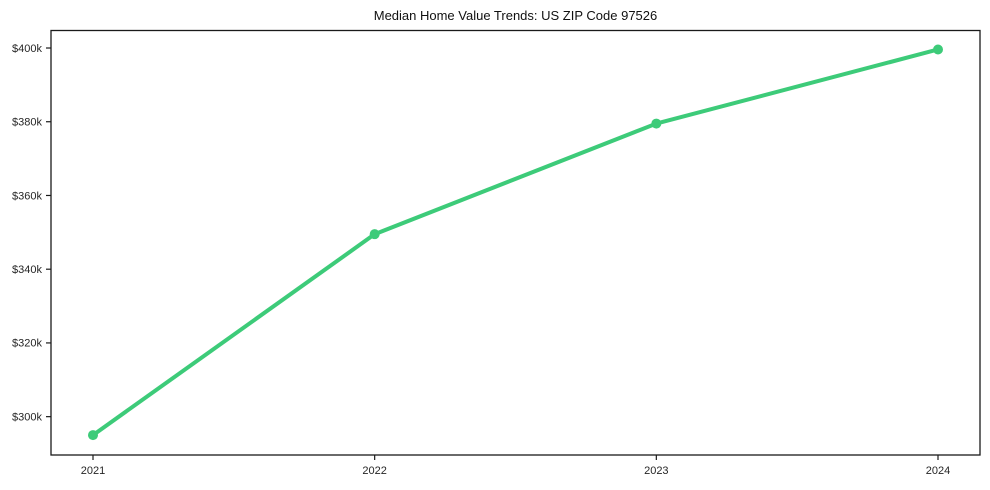 The height and width of the screenshot is (490, 990). What do you see at coordinates (27, 196) in the screenshot?
I see `y-tick-label: $360k` at bounding box center [27, 196].